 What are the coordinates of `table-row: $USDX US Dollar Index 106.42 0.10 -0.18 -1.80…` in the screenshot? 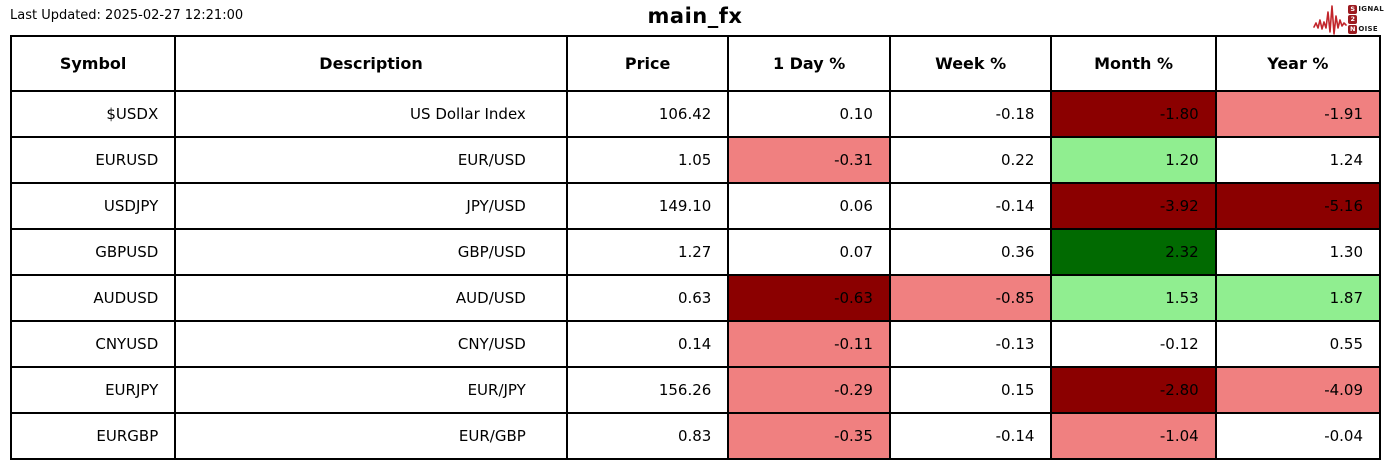 It's located at (695, 114).